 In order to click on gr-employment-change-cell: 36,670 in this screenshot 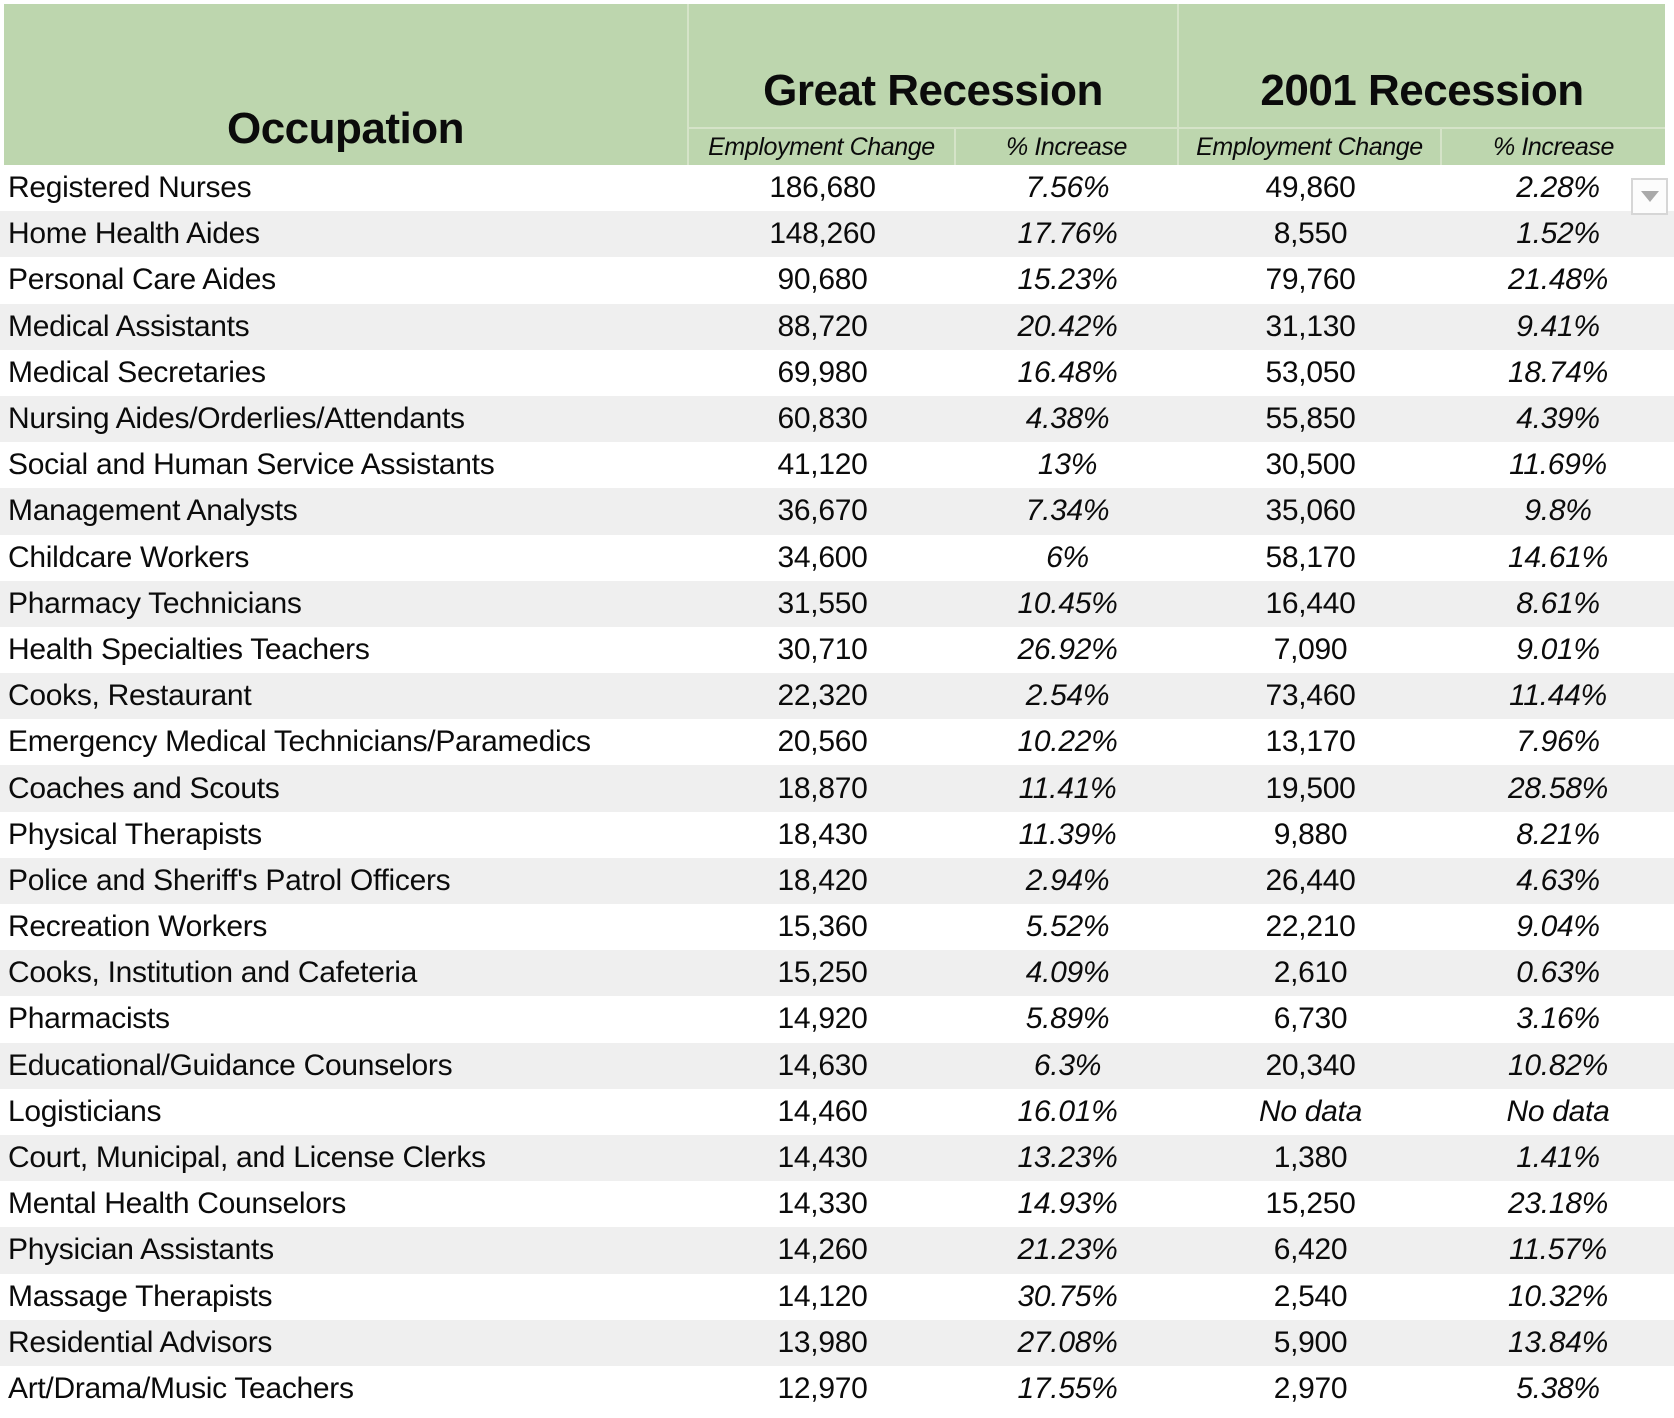, I will do `click(822, 511)`.